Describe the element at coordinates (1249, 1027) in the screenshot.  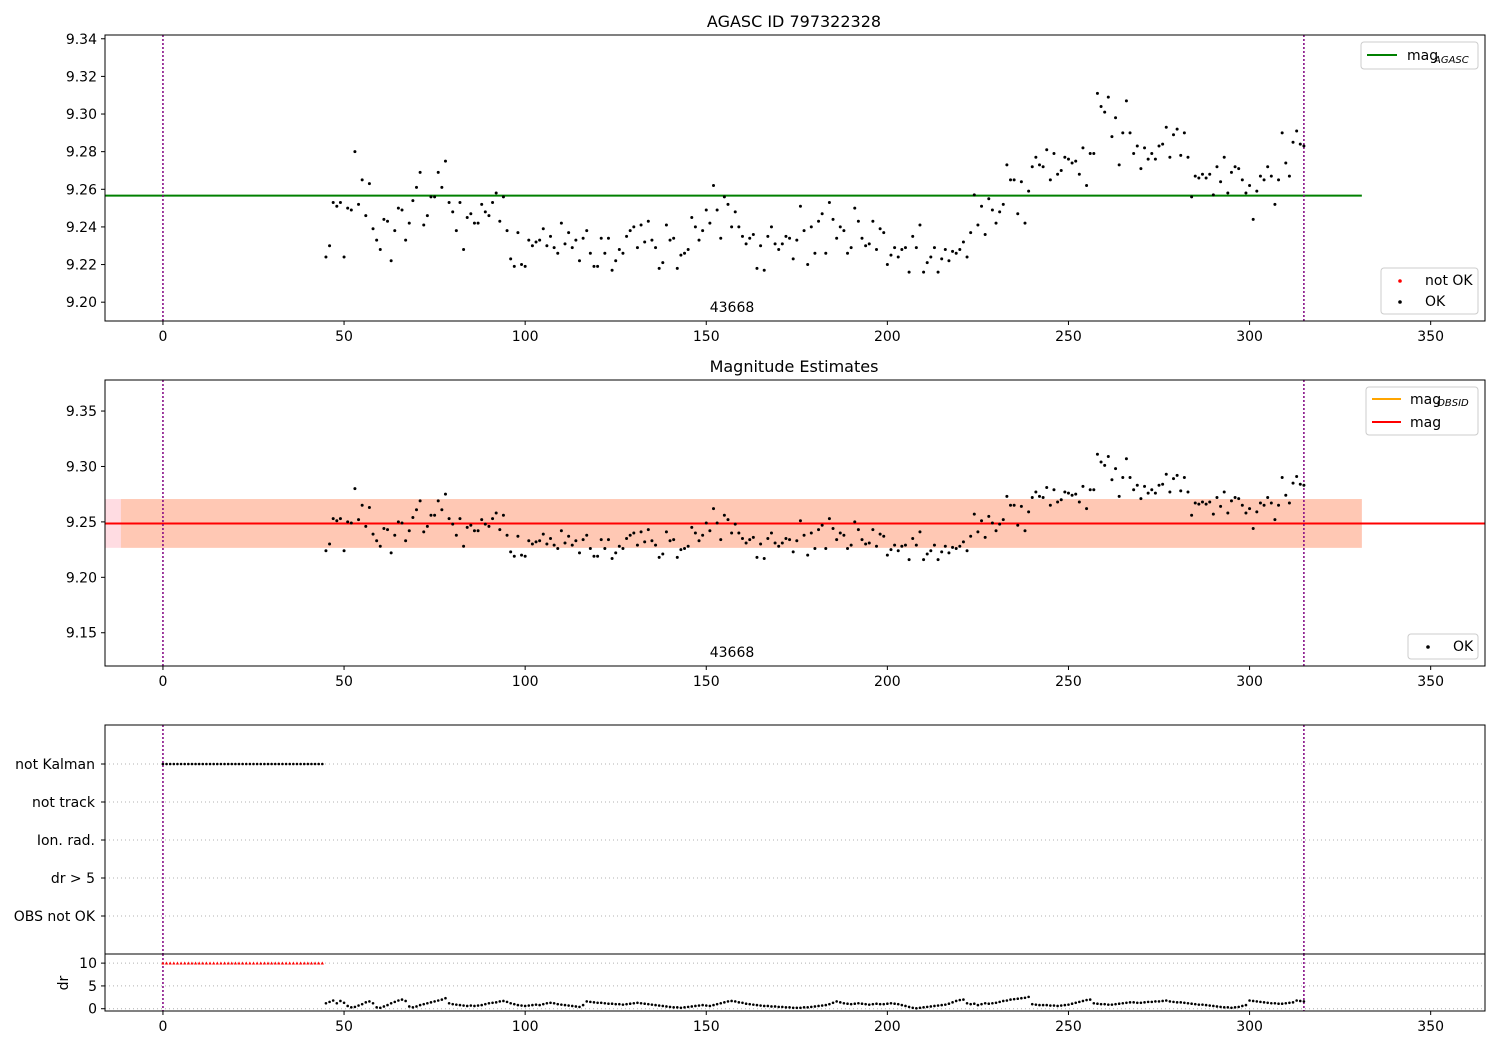
I see `x-tick-label: 300` at that location.